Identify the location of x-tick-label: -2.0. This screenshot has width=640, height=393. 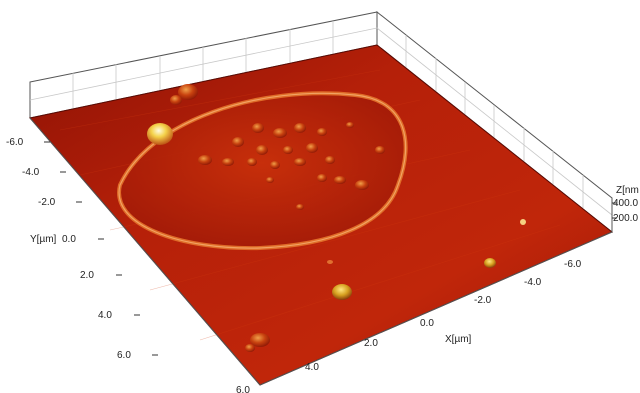
(483, 300).